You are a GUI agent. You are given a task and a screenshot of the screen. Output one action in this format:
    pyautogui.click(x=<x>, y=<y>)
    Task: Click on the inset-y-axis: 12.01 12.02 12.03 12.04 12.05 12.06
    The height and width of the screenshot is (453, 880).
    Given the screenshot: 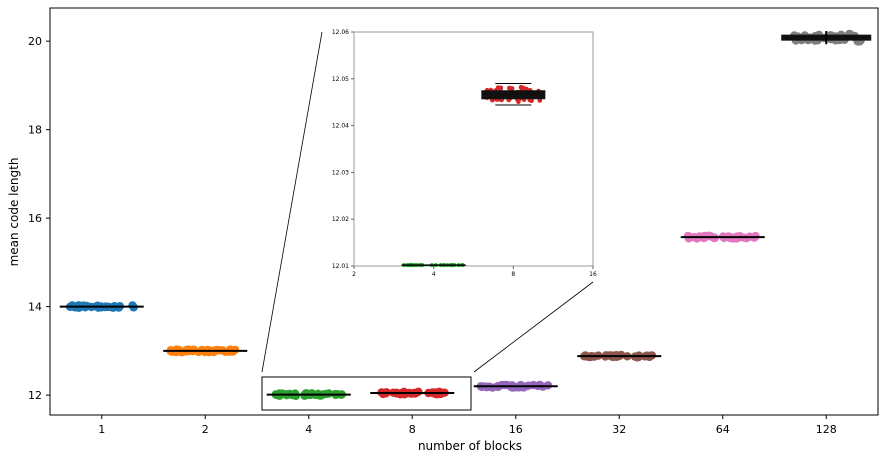 What is the action you would take?
    pyautogui.click(x=343, y=149)
    